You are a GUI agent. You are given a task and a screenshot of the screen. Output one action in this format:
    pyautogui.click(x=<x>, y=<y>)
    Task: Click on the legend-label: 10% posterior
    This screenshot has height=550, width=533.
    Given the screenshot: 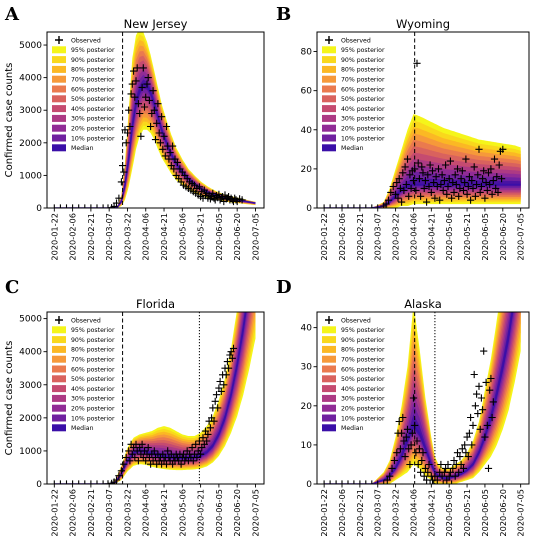 What is the action you would take?
    pyautogui.click(x=93, y=138)
    